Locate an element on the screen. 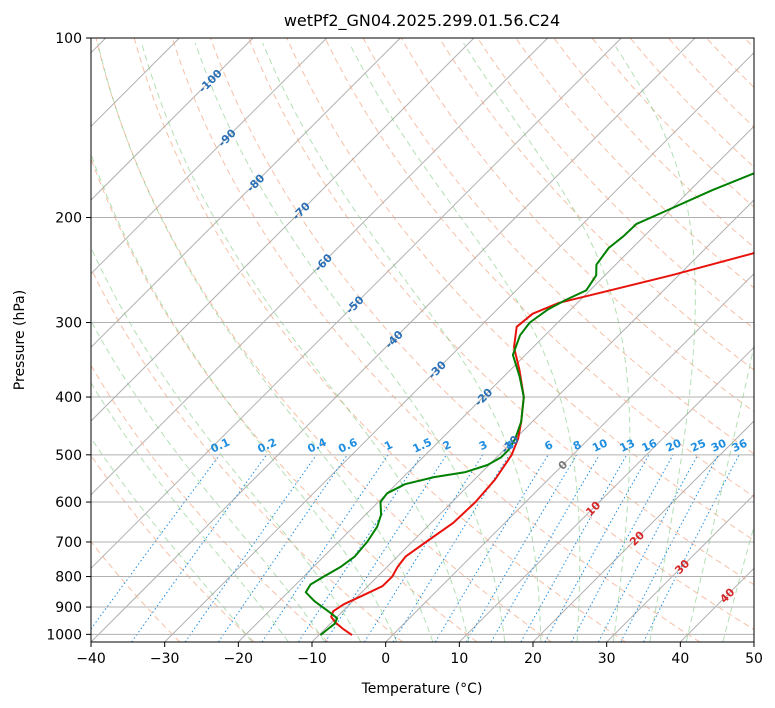 The height and width of the screenshot is (708, 775). y-tick-label: 700 is located at coordinates (68, 543).